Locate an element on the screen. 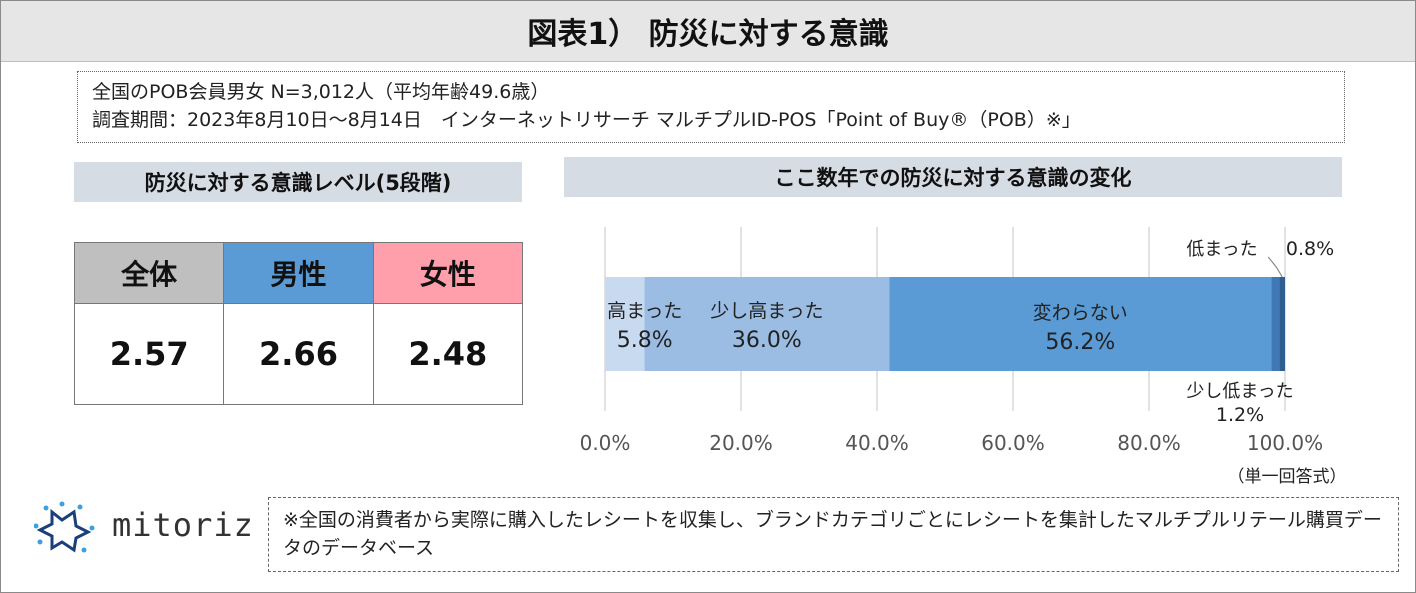  segment-value-label: 0.8% is located at coordinates (1310, 249).